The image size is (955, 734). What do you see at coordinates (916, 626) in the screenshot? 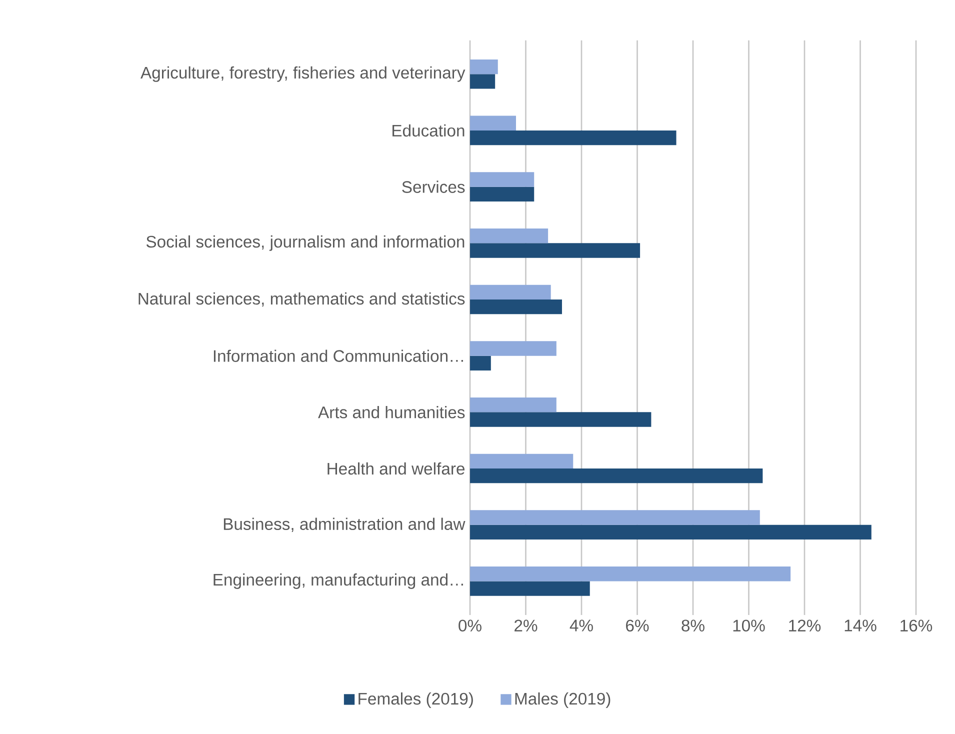
I see `x-tick-label: 16%` at bounding box center [916, 626].